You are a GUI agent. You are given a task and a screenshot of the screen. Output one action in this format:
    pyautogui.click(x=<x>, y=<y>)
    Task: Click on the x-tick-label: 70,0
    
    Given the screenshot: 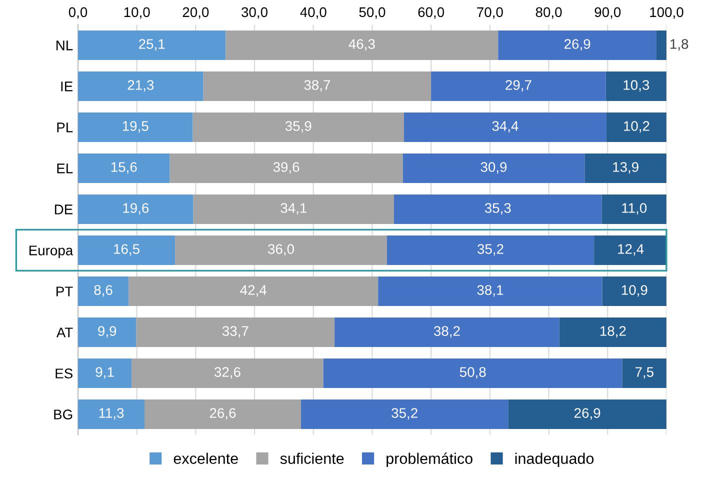 What is the action you would take?
    pyautogui.click(x=490, y=13)
    